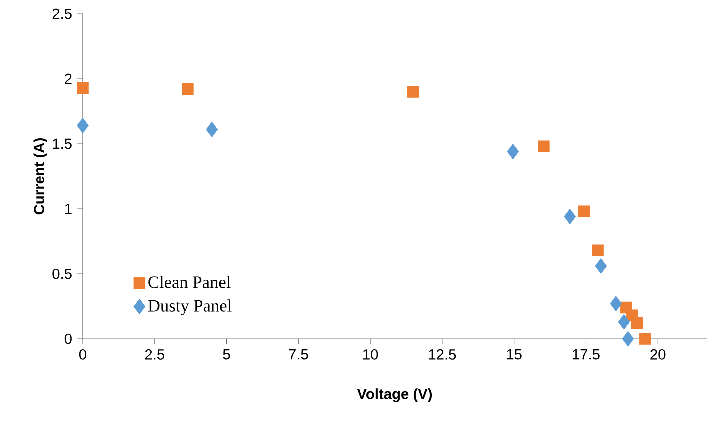  What do you see at coordinates (154, 355) in the screenshot?
I see `x-tick-label: 2.5` at bounding box center [154, 355].